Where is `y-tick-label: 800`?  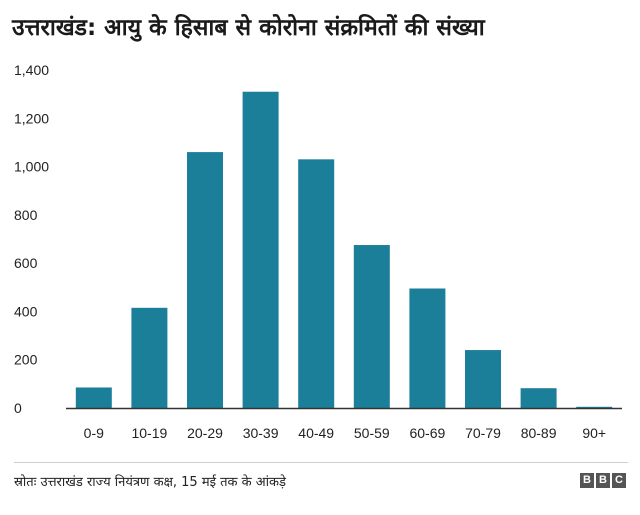 y-tick-label: 800 is located at coordinates (26, 215).